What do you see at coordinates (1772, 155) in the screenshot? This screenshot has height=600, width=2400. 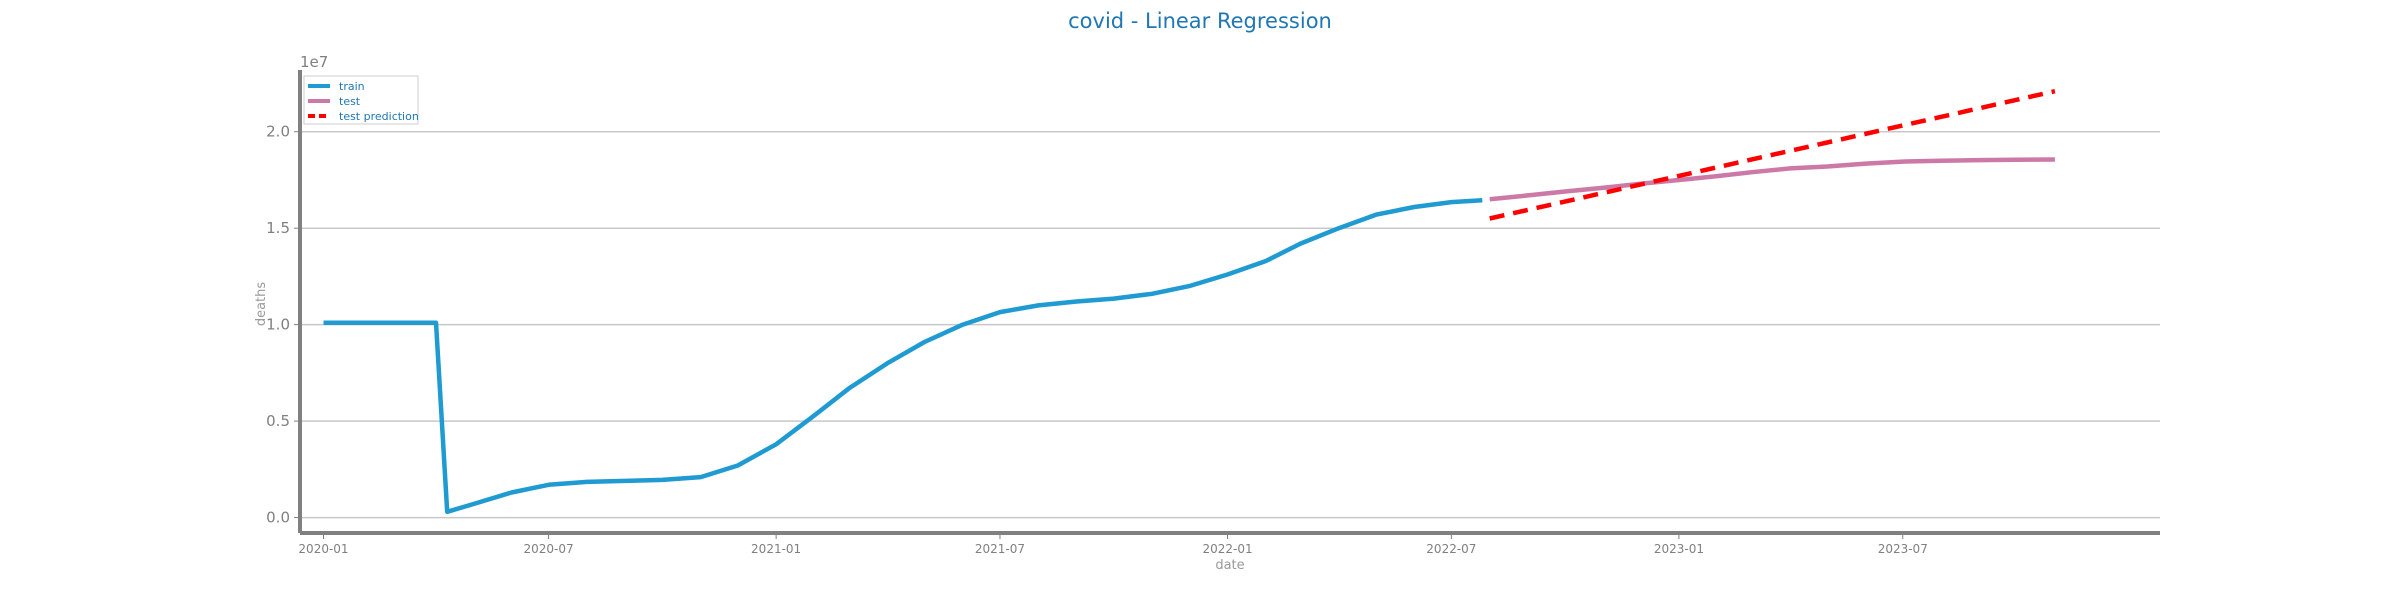 I see `series-line-test-prediction` at bounding box center [1772, 155].